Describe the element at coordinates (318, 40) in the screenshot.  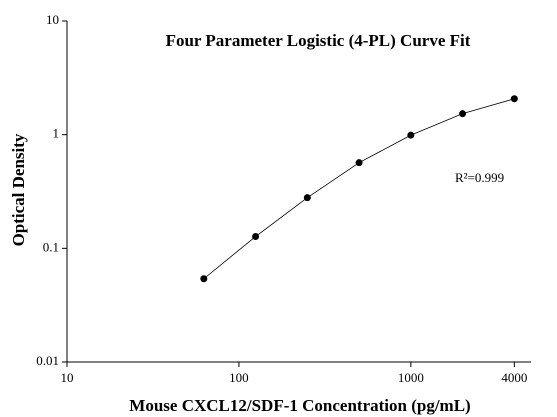
I see `chart-title: Four Parameter Logistic (4-PL) Curve Fit` at that location.